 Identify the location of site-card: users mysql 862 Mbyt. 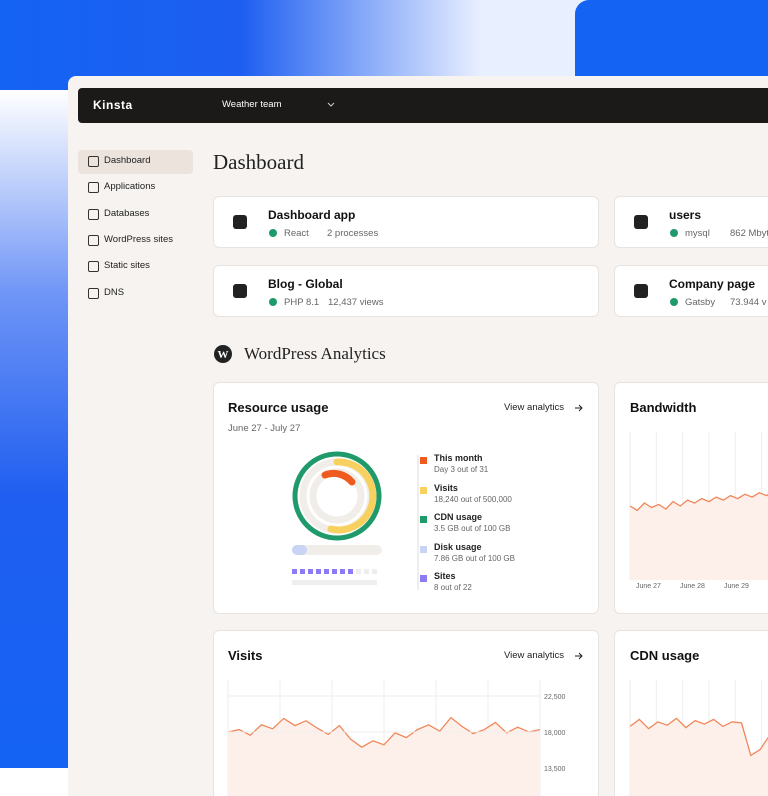
(691, 222).